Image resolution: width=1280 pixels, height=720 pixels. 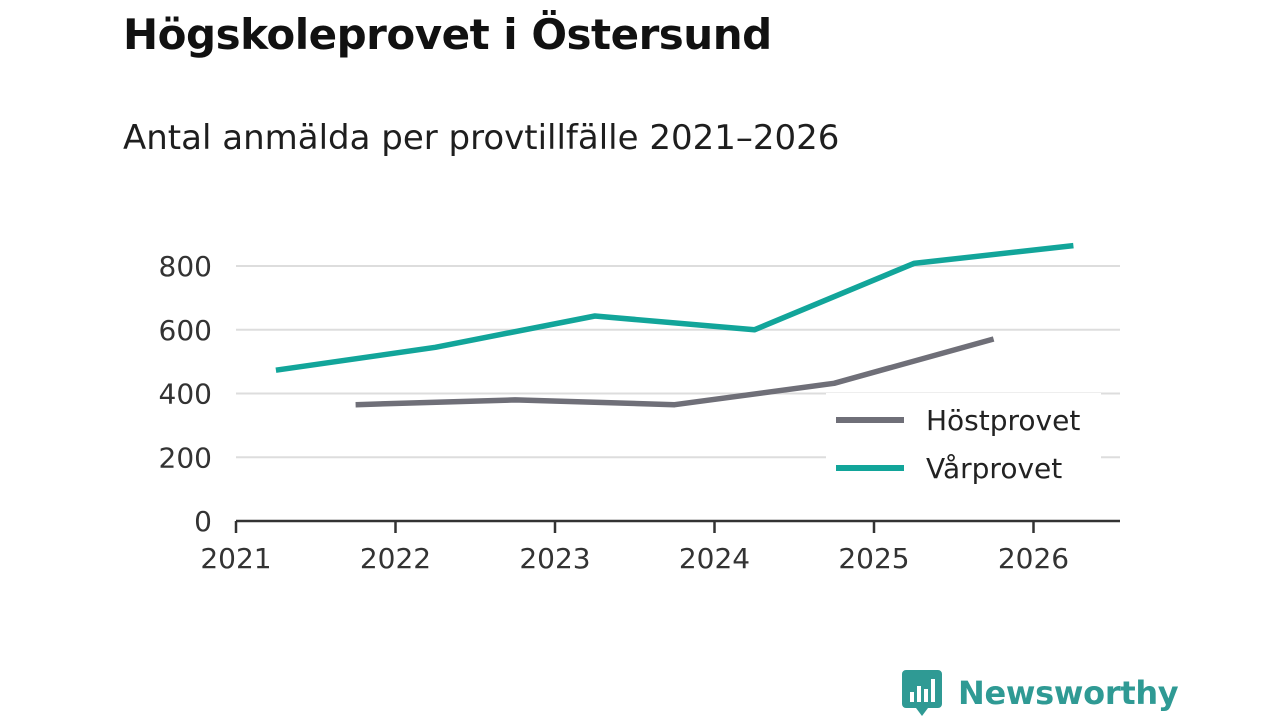 What do you see at coordinates (185, 394) in the screenshot?
I see `y-tick-label: 400` at bounding box center [185, 394].